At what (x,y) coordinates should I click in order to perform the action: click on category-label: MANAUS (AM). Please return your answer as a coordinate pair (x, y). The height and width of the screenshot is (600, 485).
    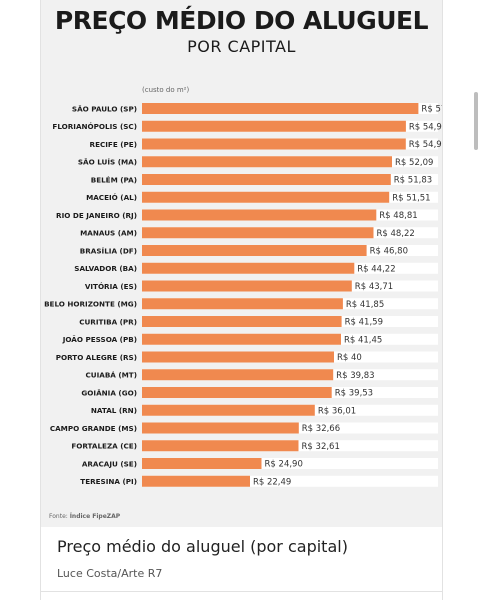
    Looking at the image, I should click on (108, 233).